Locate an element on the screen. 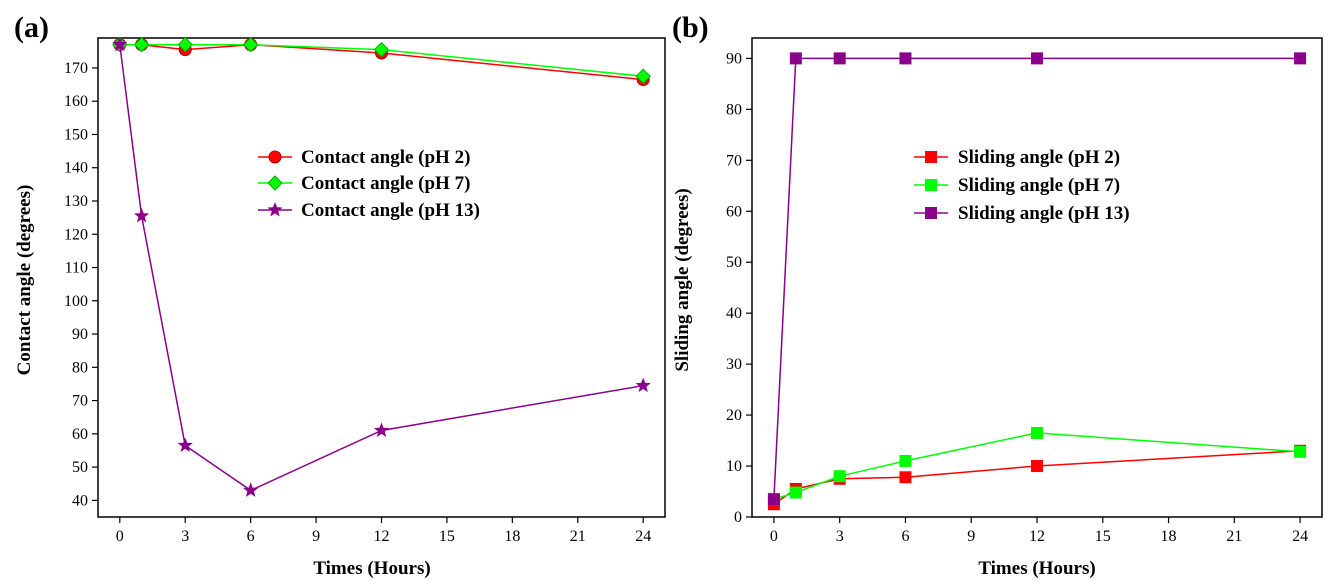 Image resolution: width=1333 pixels, height=587 pixels. y-tick-label: 130 is located at coordinates (76, 201).